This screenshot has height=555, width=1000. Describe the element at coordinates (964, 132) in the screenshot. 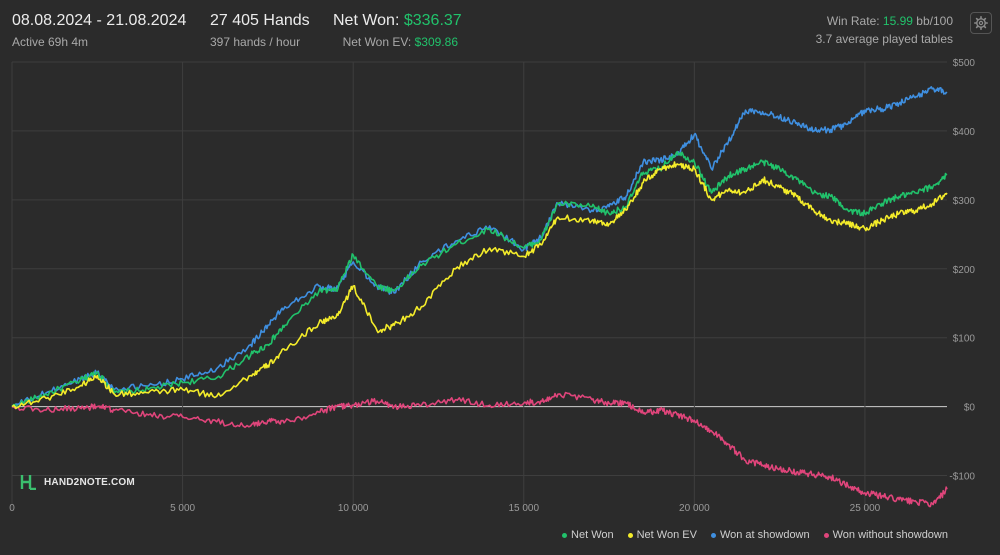

I see `y-tick-label: $400` at that location.